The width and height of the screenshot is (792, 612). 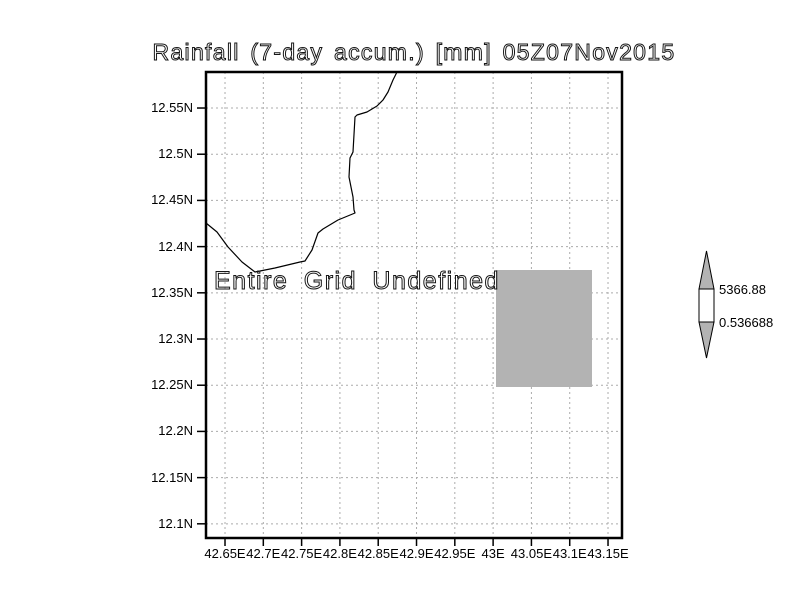 What do you see at coordinates (608, 553) in the screenshot?
I see `x-tick-label: 43.15E` at bounding box center [608, 553].